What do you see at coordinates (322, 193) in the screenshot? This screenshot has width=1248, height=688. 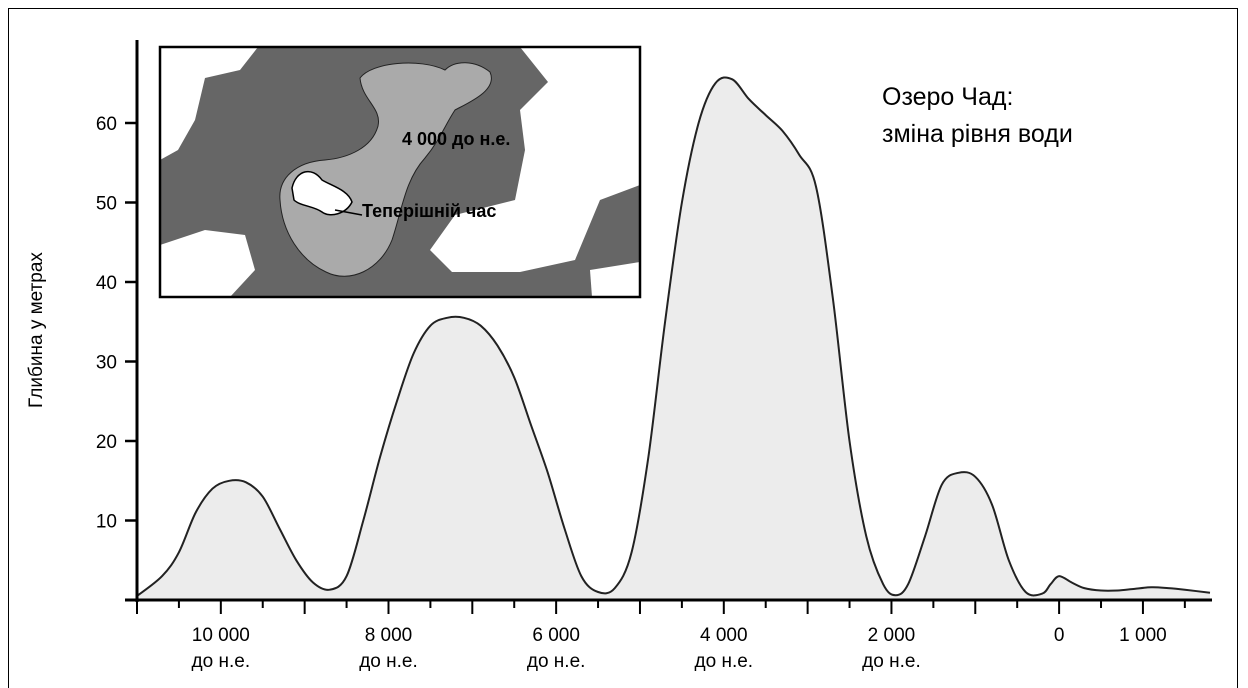 I see `inset-map-lake-present` at bounding box center [322, 193].